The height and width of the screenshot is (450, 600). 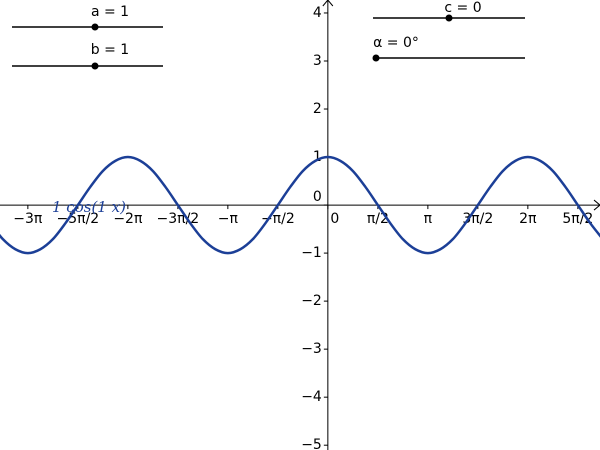 What do you see at coordinates (110, 12) in the screenshot?
I see `slider-label: a = 1` at bounding box center [110, 12].